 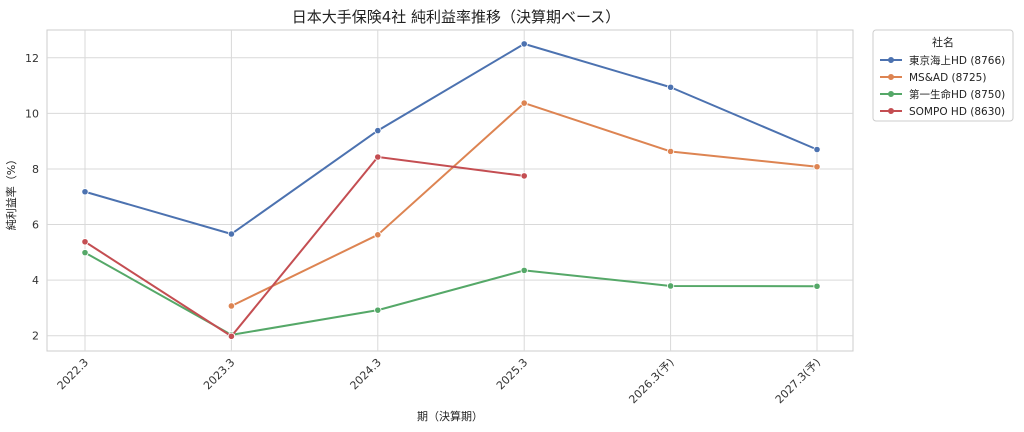 What do you see at coordinates (35, 169) in the screenshot?
I see `y-tick-label: 8` at bounding box center [35, 169].